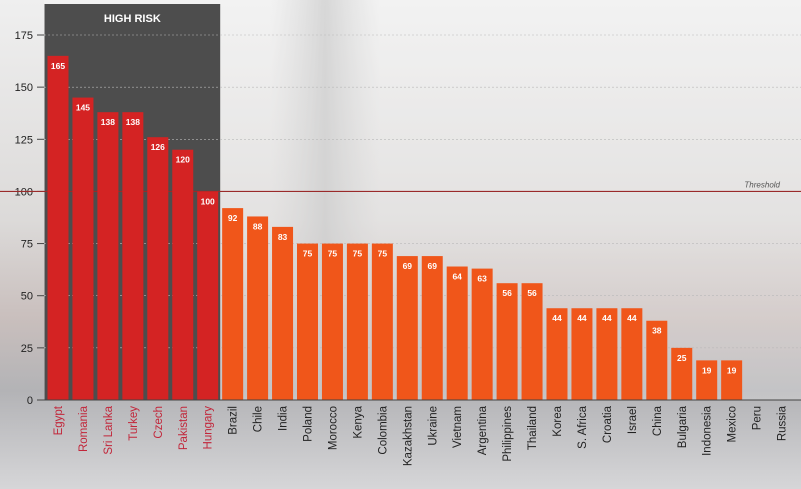 Image resolution: width=801 pixels, height=489 pixels. What do you see at coordinates (283, 237) in the screenshot?
I see `bar-value-label: 83` at bounding box center [283, 237].